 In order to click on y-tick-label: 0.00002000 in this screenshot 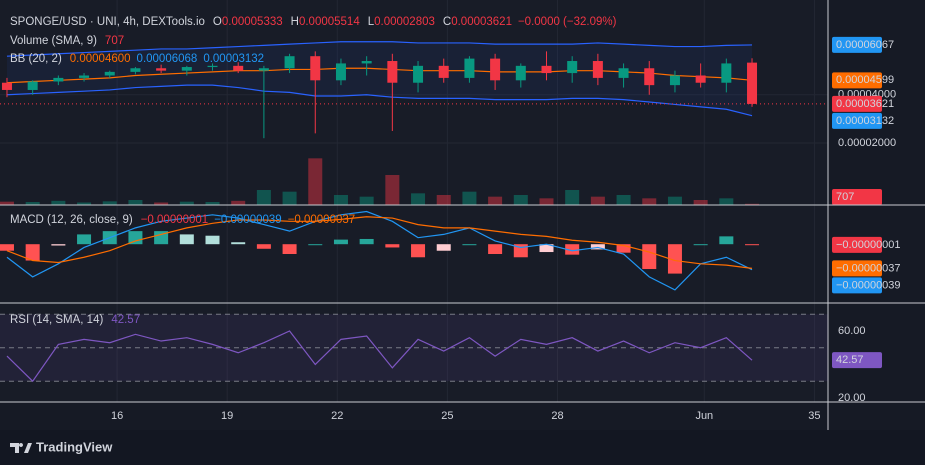, I will do `click(867, 143)`.